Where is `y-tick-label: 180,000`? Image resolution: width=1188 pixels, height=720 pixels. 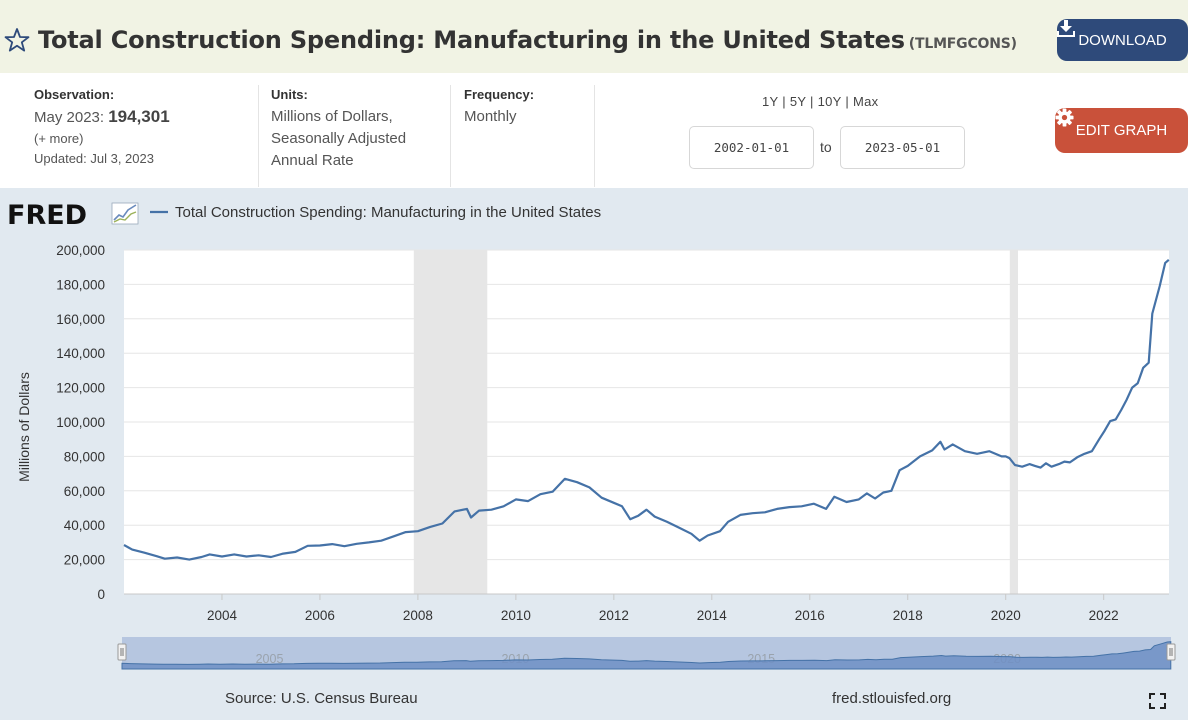
y-tick-label: 180,000 is located at coordinates (80, 284).